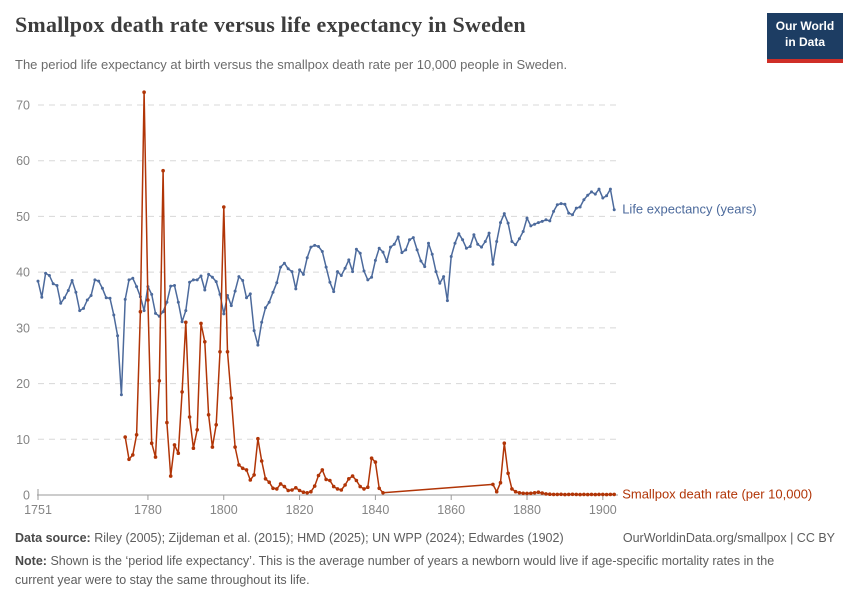 This screenshot has height=600, width=850. What do you see at coordinates (23, 440) in the screenshot?
I see `y-tick-label: 10` at bounding box center [23, 440].